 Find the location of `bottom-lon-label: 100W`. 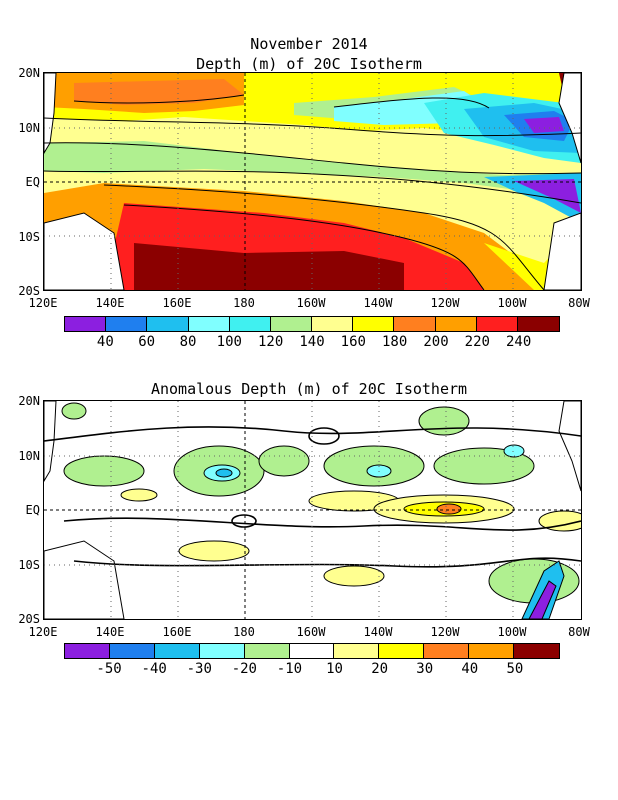

bottom-lon-label: 100W is located at coordinates (512, 632).